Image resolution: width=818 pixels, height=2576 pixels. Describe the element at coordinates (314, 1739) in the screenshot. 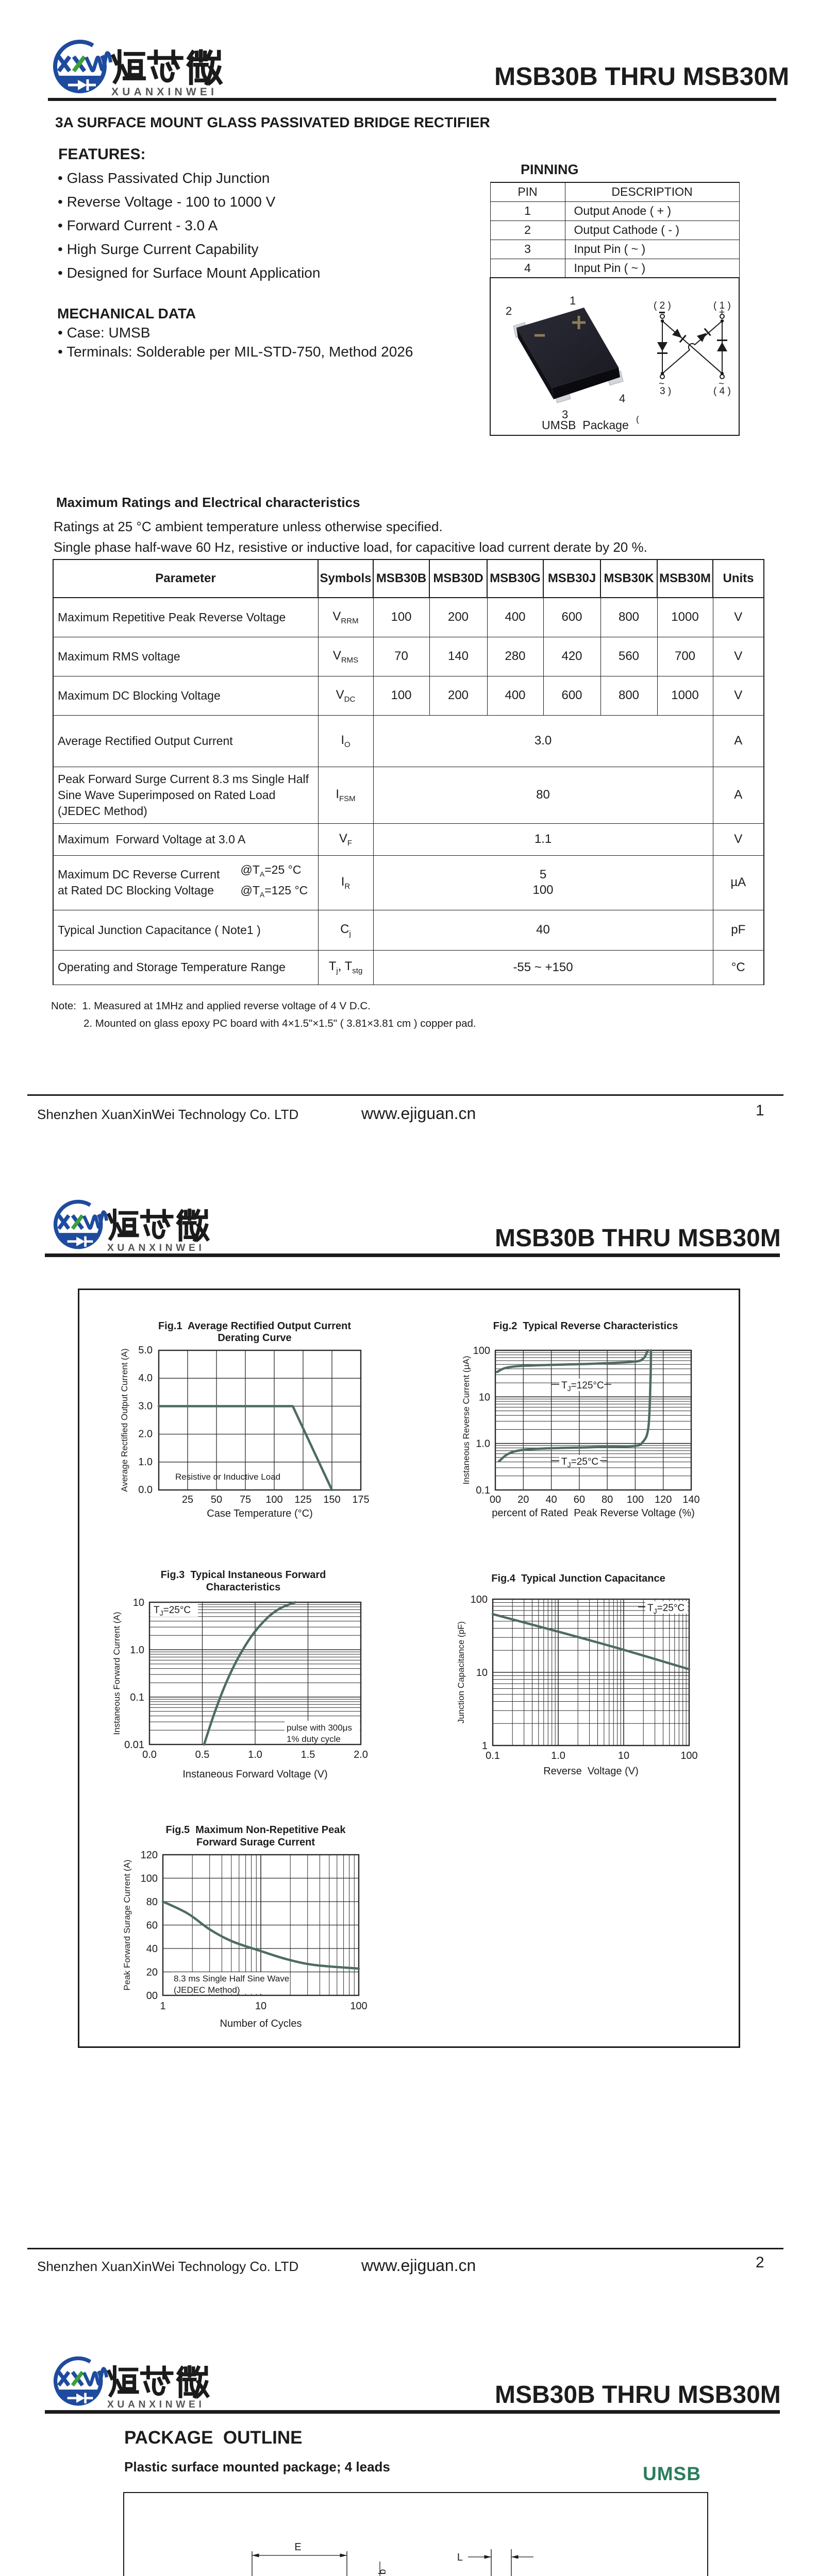

I see `svg-text: 1% duty cycle` at that location.